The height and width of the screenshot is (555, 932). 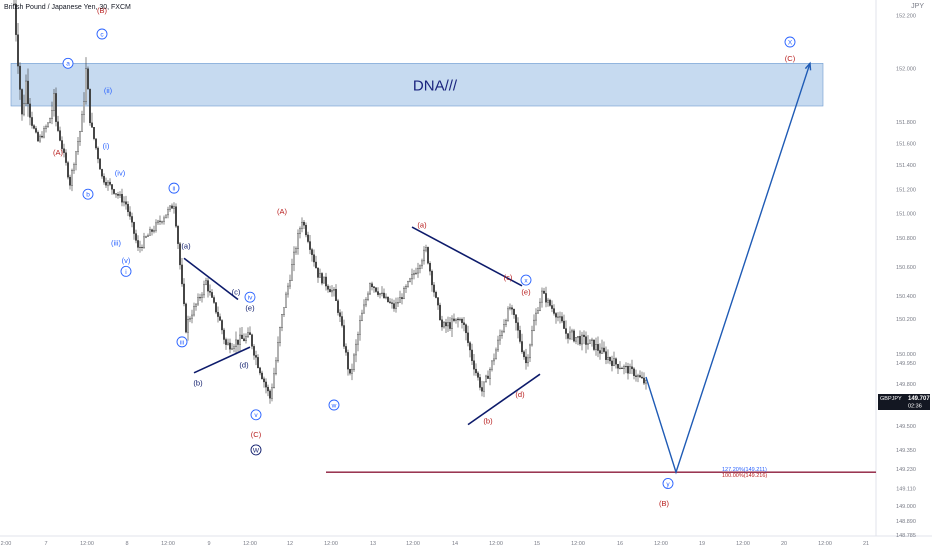 I want to click on wave-label: (C), so click(x=790, y=58).